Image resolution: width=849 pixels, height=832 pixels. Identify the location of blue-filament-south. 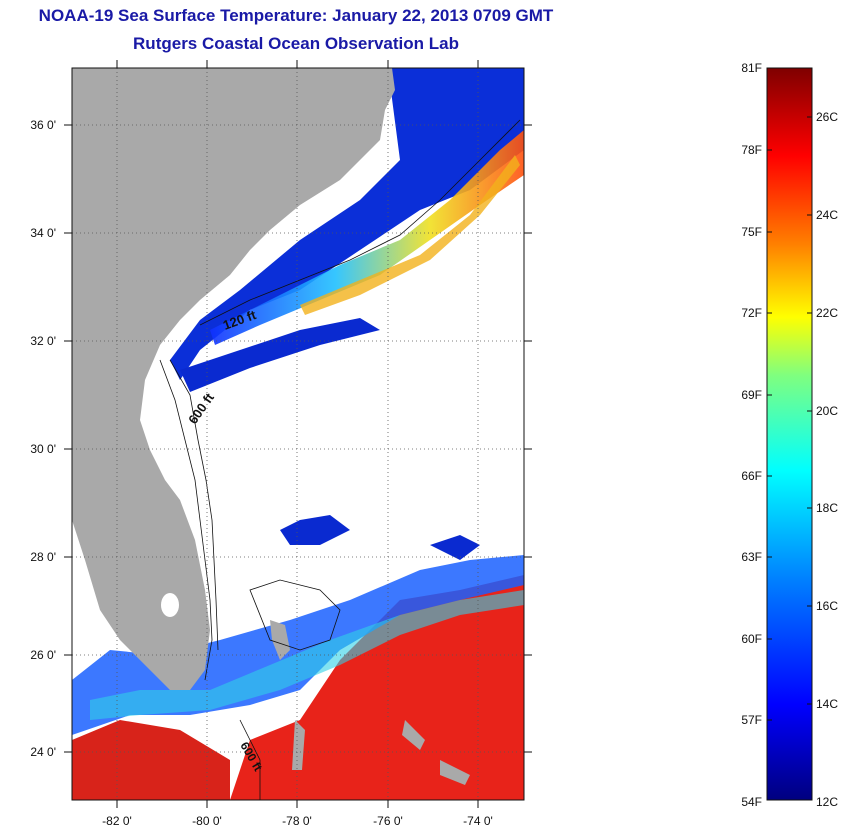
(280, 355).